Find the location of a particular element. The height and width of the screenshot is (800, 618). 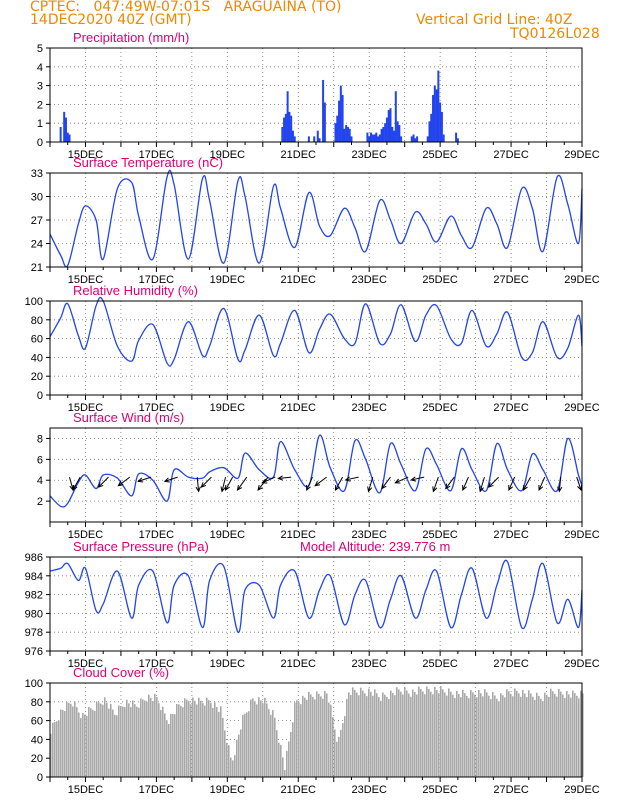

panel-frame is located at coordinates (316, 475).